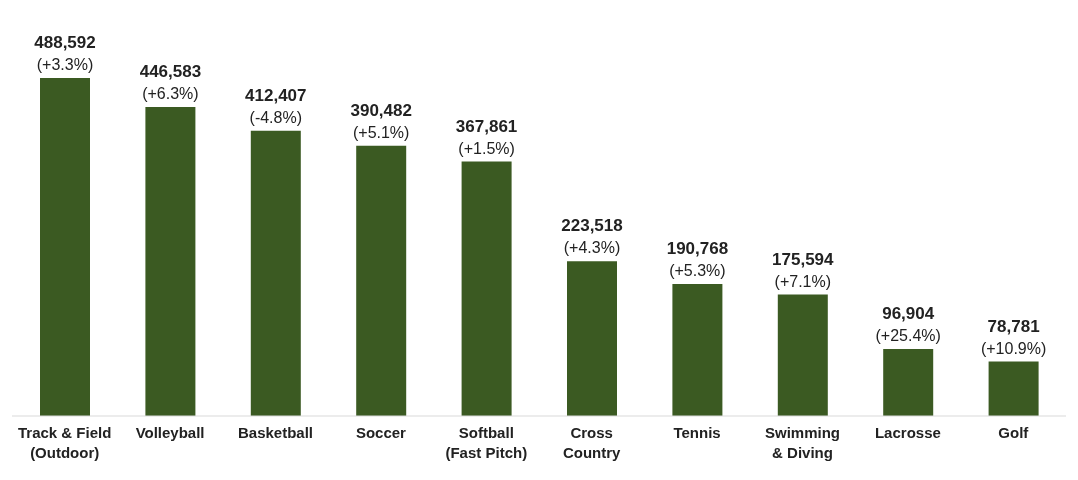 This screenshot has height=480, width=1078. Describe the element at coordinates (381, 432) in the screenshot. I see `x-tick-label: Soccer` at that location.